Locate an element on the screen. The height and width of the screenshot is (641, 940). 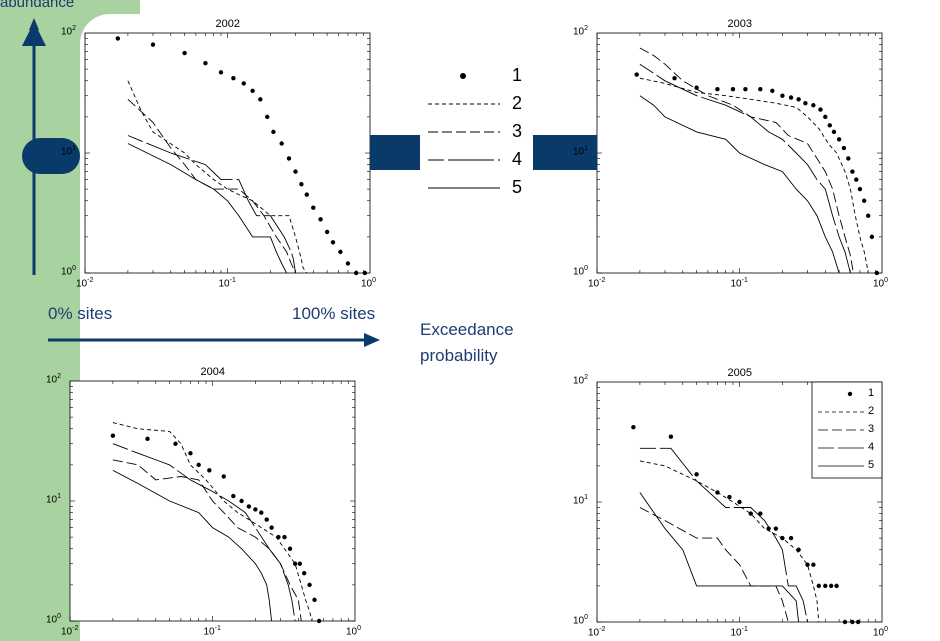
chart-panel-2004 is located at coordinates (212, 502).